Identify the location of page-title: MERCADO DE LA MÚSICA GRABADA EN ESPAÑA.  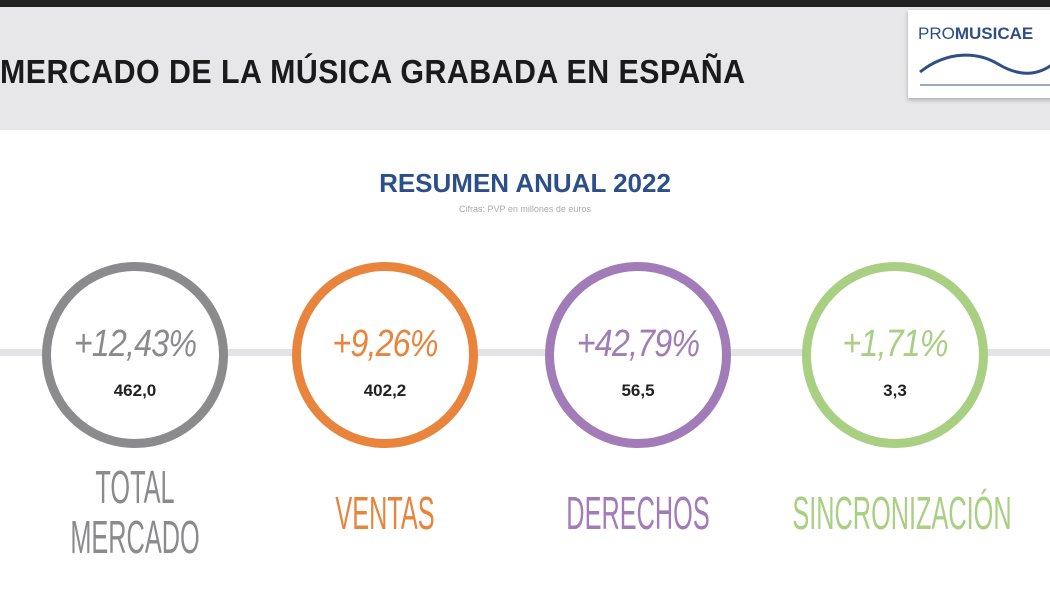
(373, 71).